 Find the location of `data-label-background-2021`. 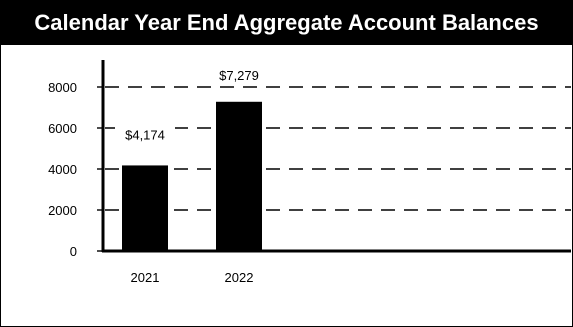

data-label-background-2021 is located at coordinates (145, 134).